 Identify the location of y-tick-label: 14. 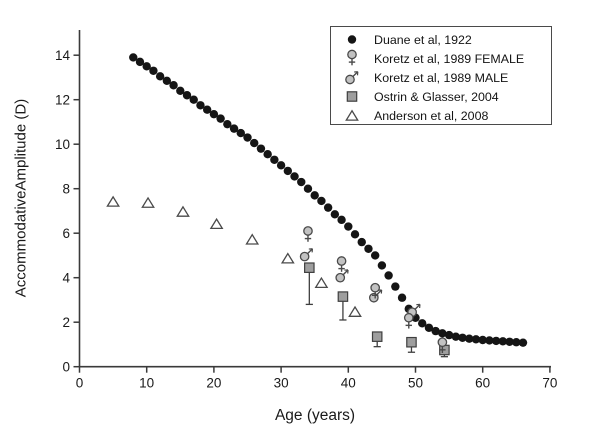
(63, 55).